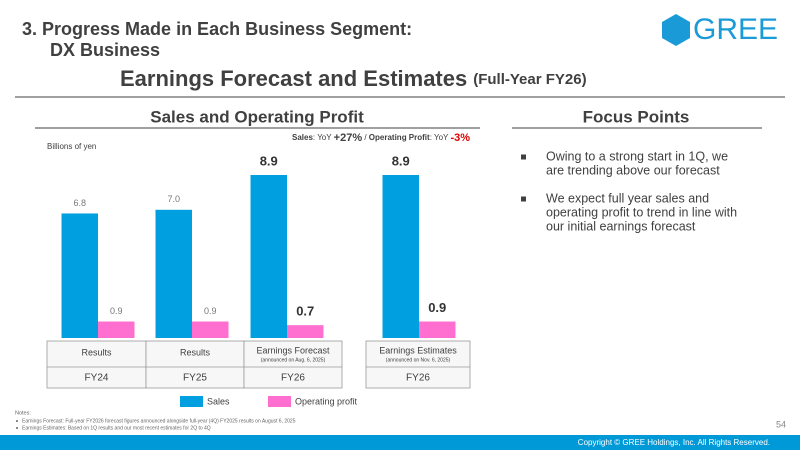 The width and height of the screenshot is (800, 450). Describe the element at coordinates (302, 137) in the screenshot. I see `subtitle-part: Sales` at that location.